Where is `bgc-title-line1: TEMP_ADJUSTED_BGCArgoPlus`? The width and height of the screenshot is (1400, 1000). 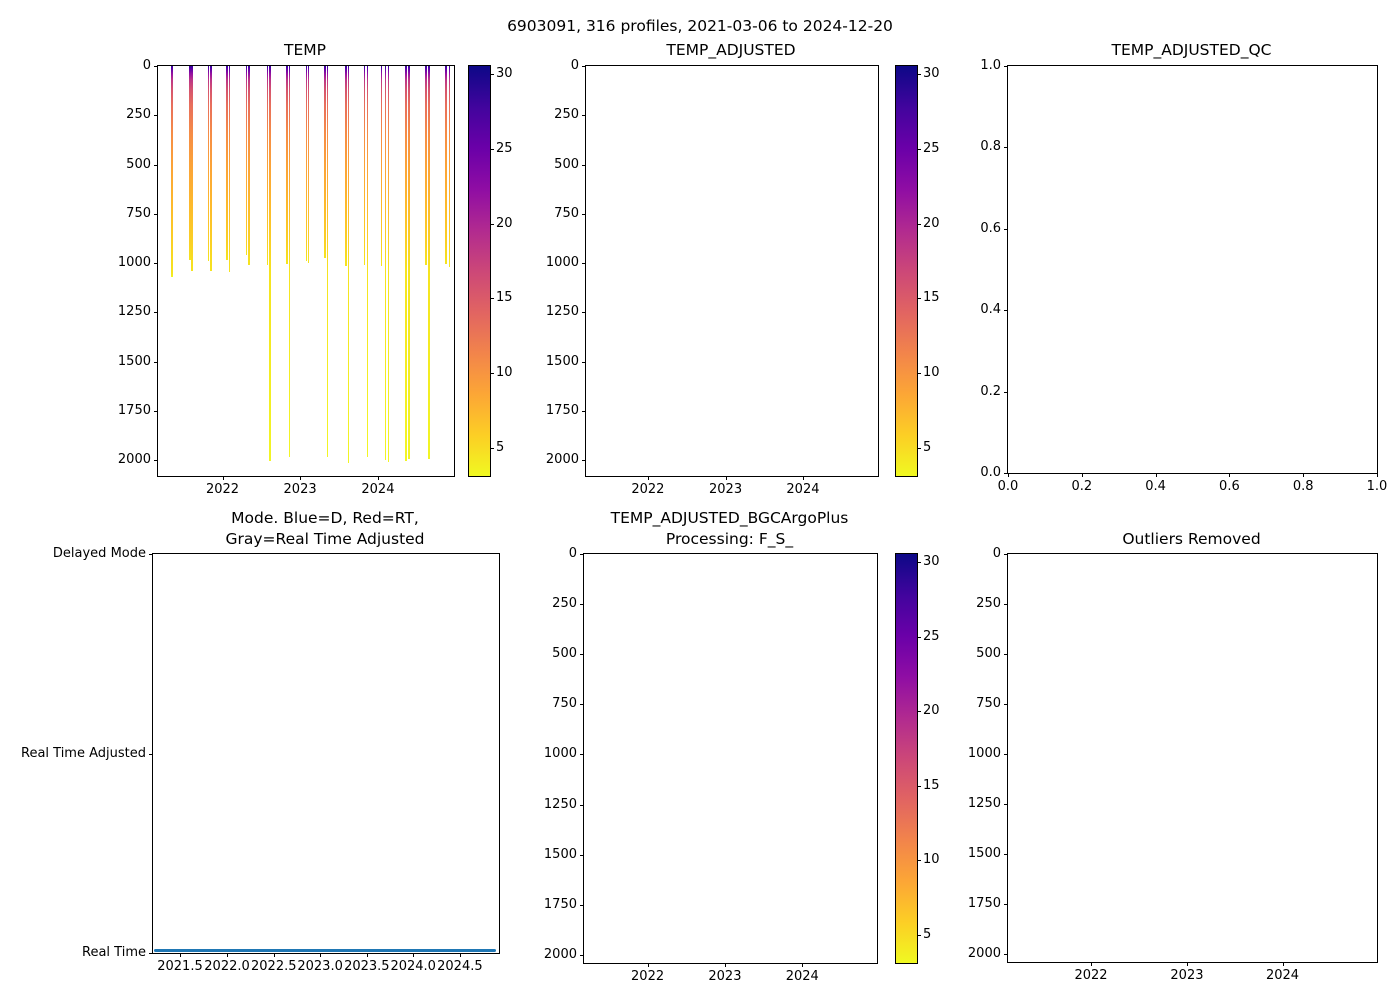 bgc-title-line1: TEMP_ADJUSTED_BGCArgoPlus is located at coordinates (729, 518).